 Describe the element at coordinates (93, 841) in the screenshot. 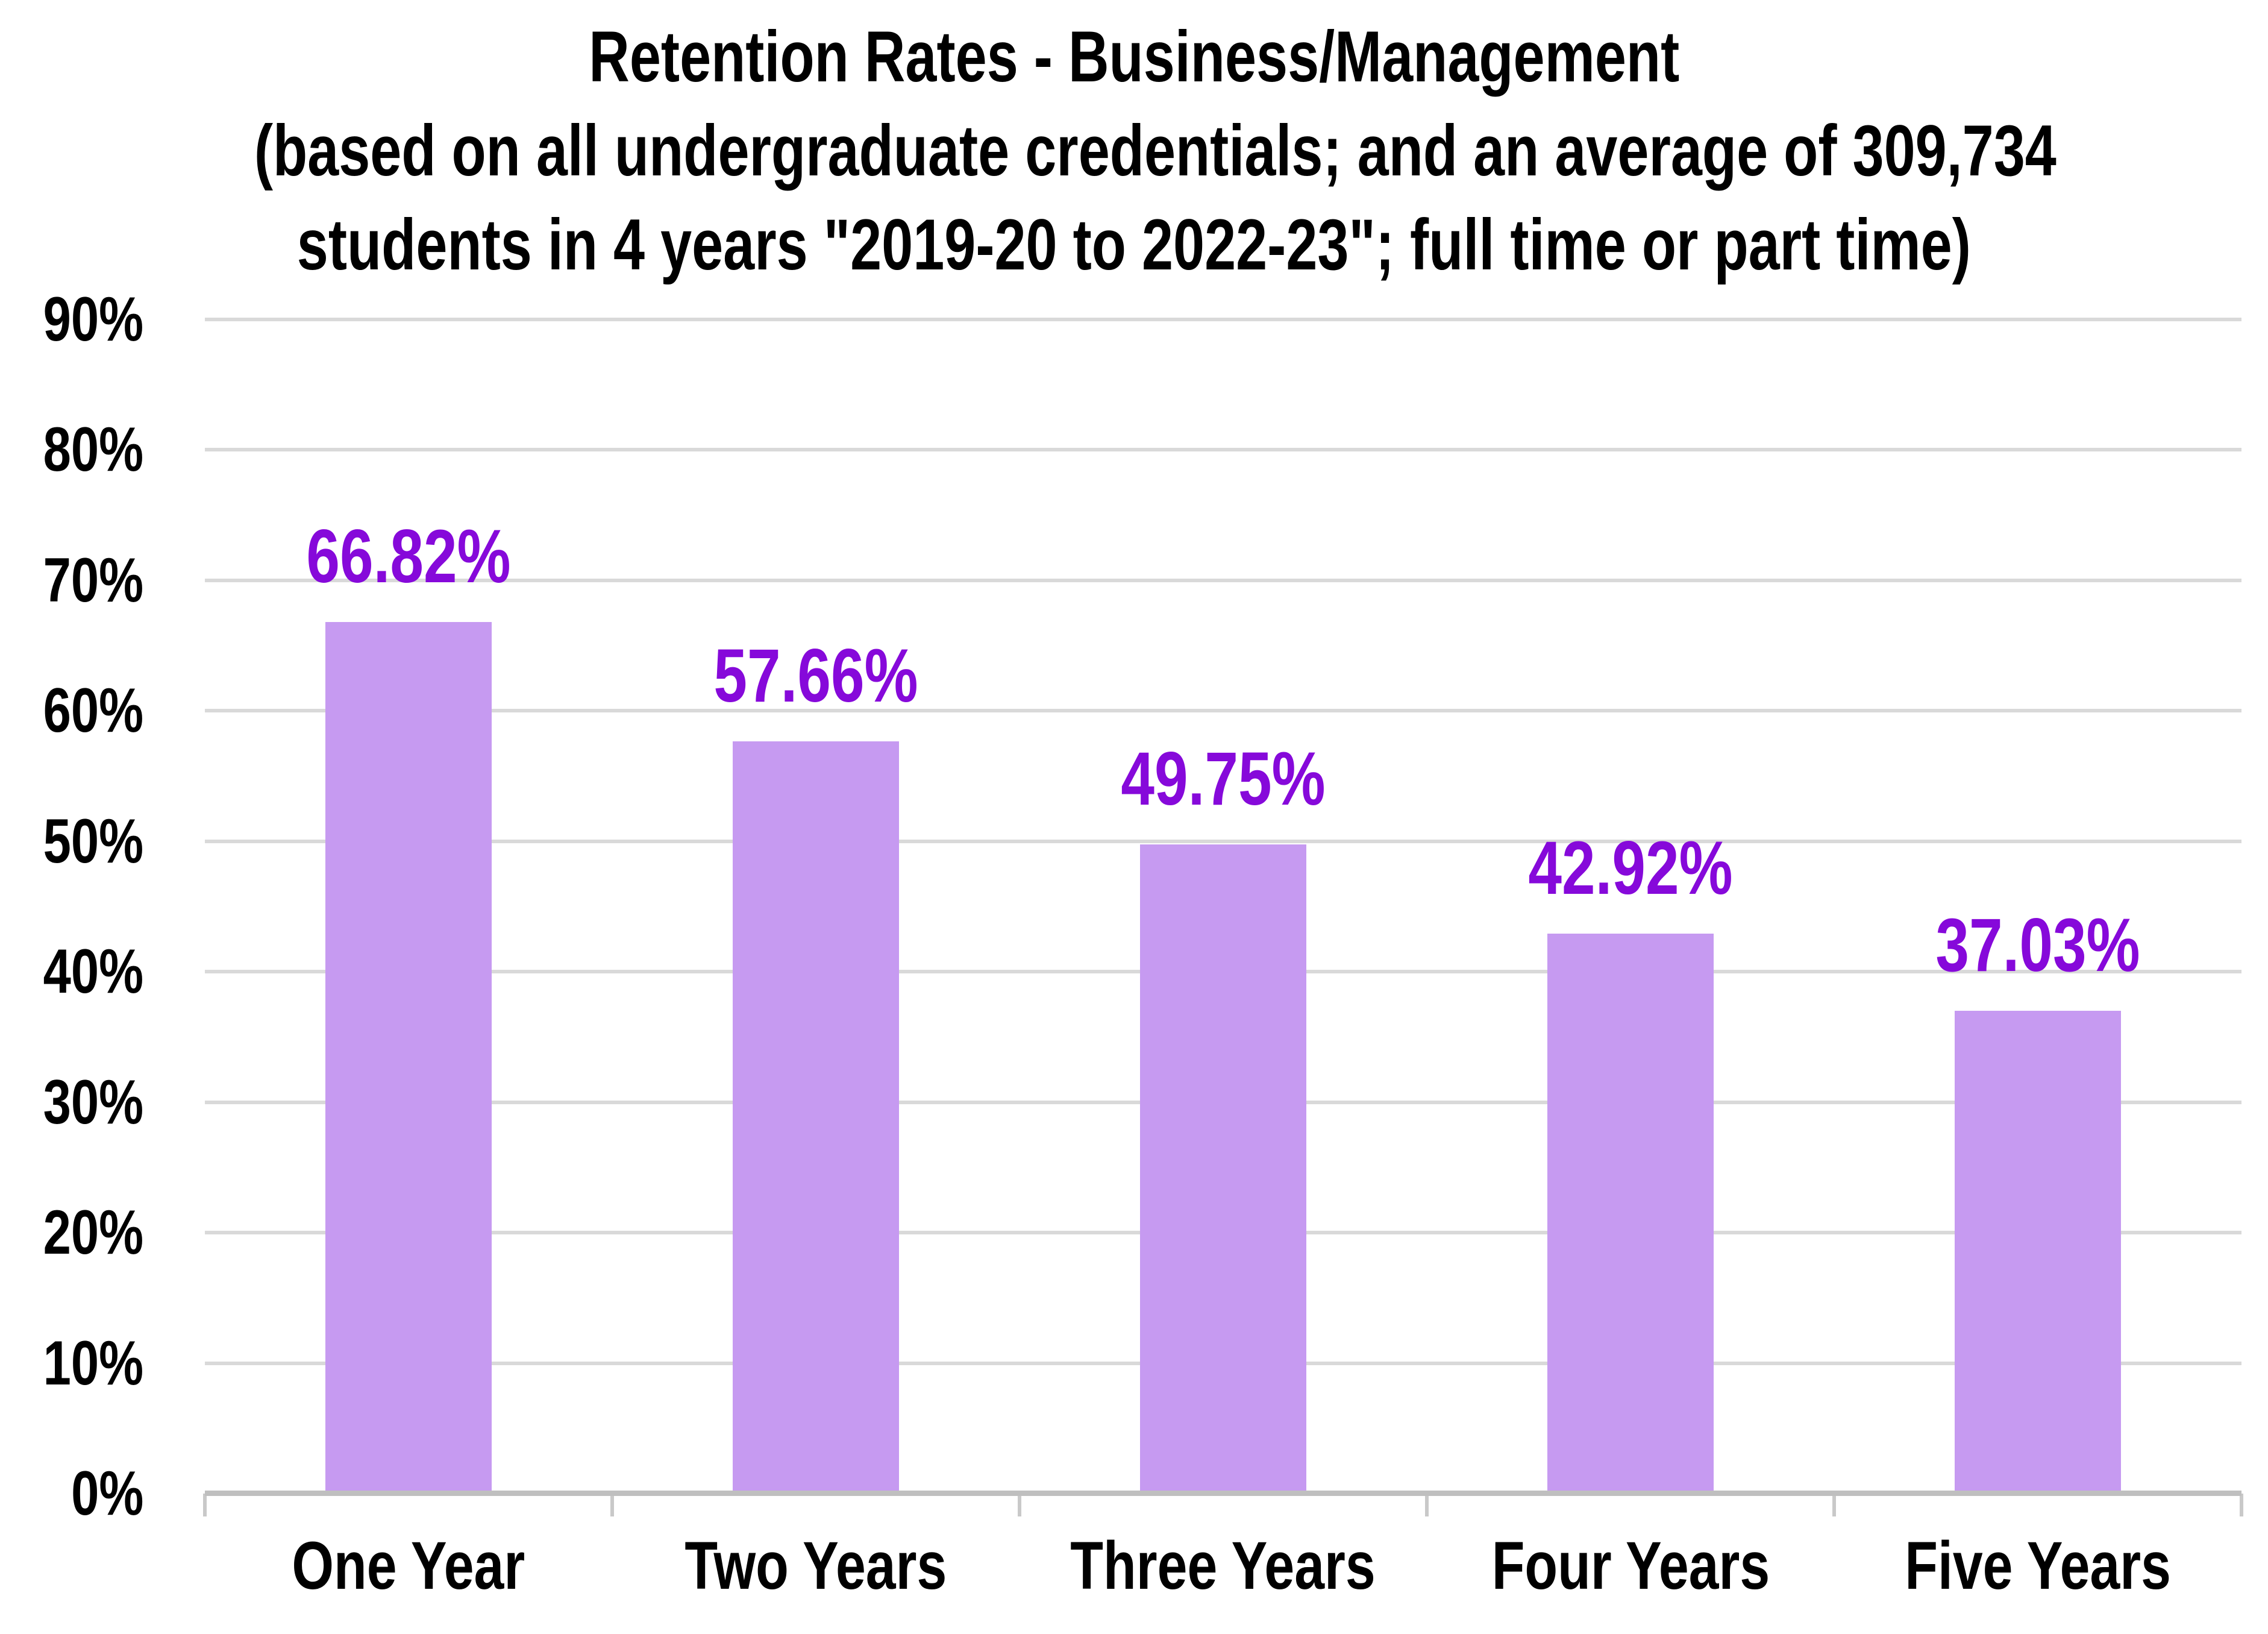

I see `y-tick-label-50%-text: 50%` at that location.